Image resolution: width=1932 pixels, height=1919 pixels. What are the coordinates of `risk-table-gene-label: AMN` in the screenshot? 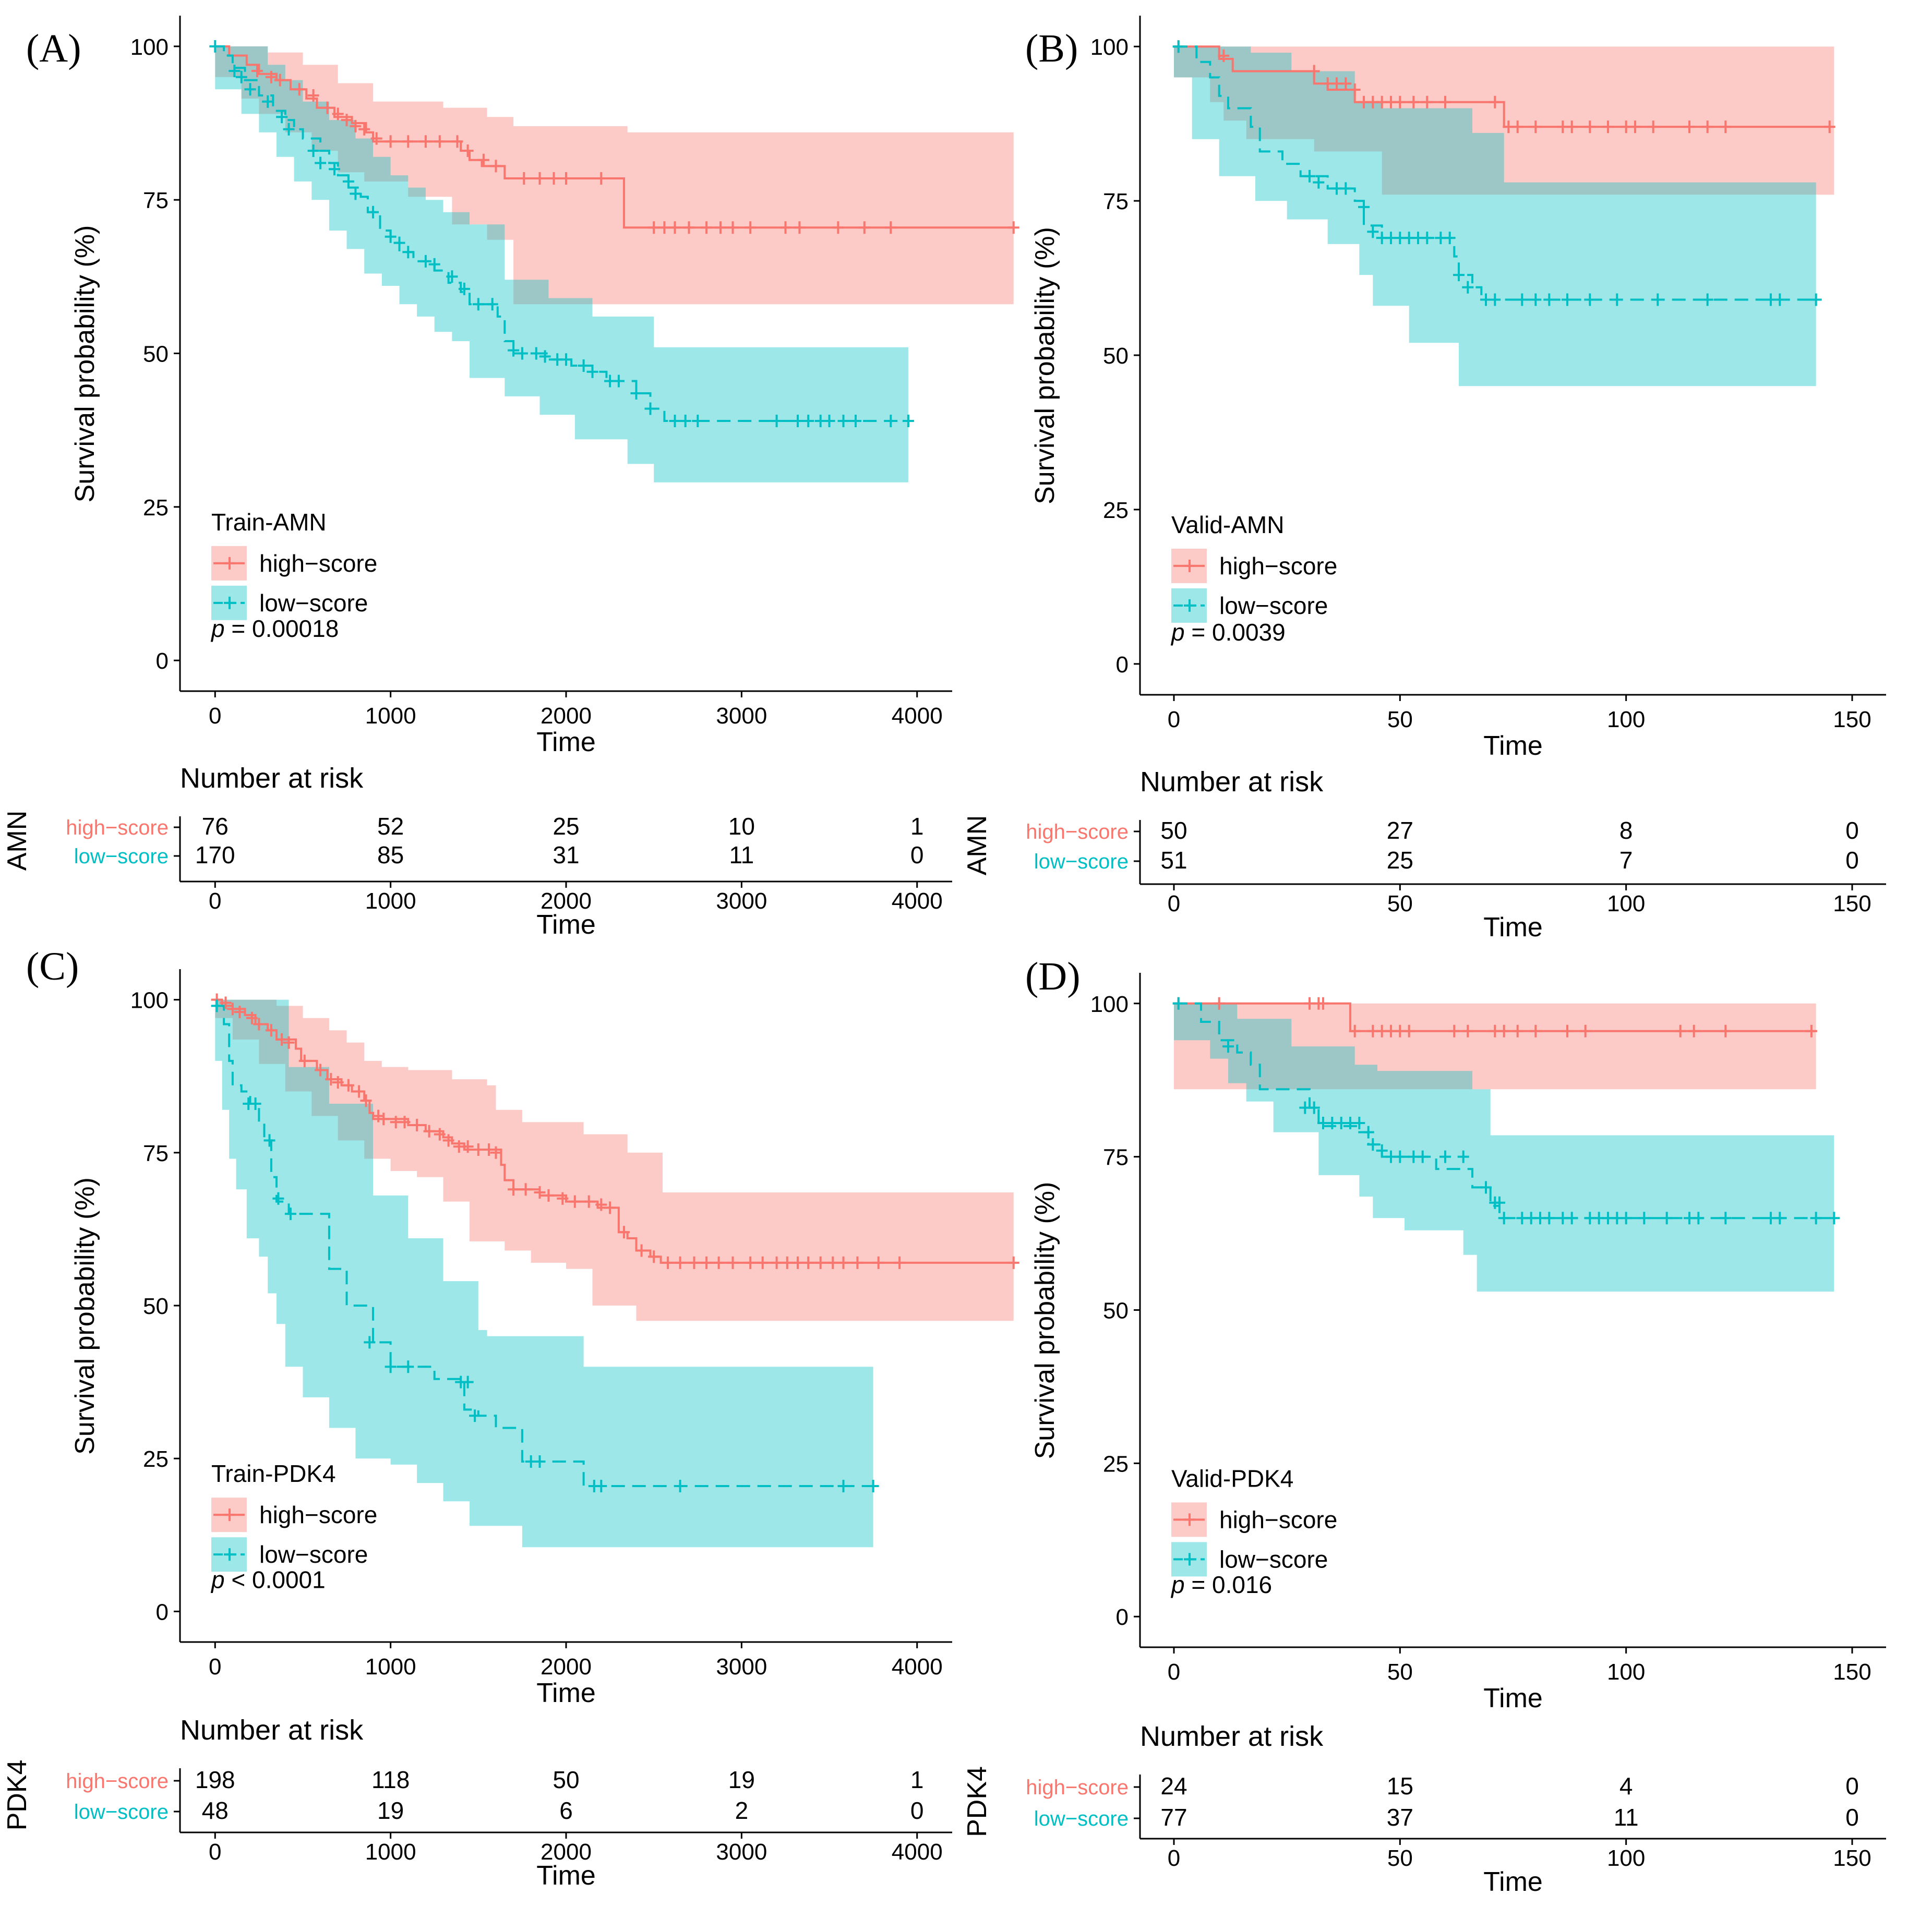 It's located at (17, 841).